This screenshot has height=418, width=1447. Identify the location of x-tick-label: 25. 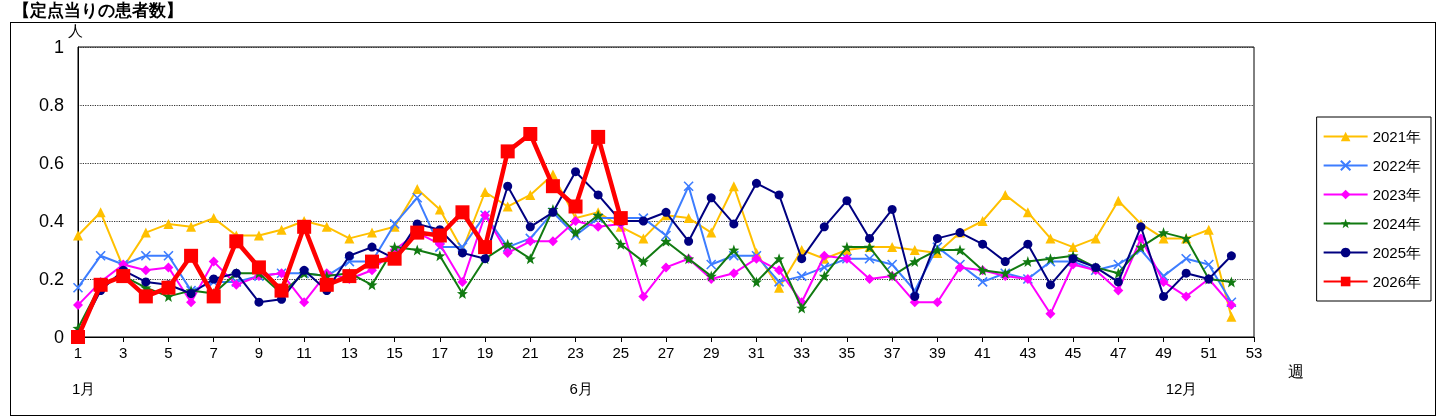
(621, 352).